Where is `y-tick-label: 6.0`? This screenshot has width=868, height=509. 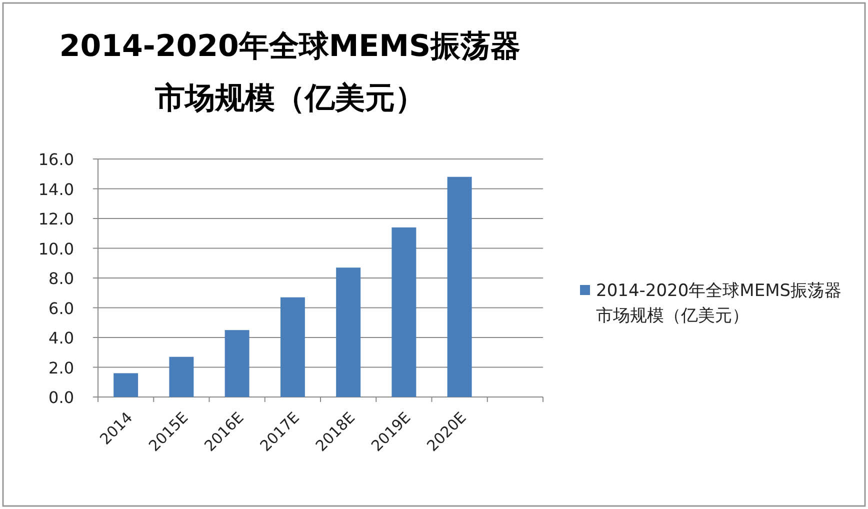 y-tick-label: 6.0 is located at coordinates (61, 308).